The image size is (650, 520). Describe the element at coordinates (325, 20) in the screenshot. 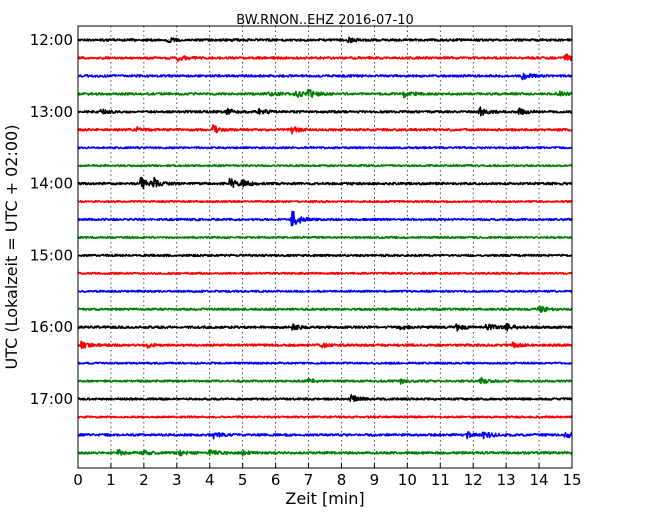

I see `chart-title: BW.RNON..EHZ 2016-07-10` at that location.